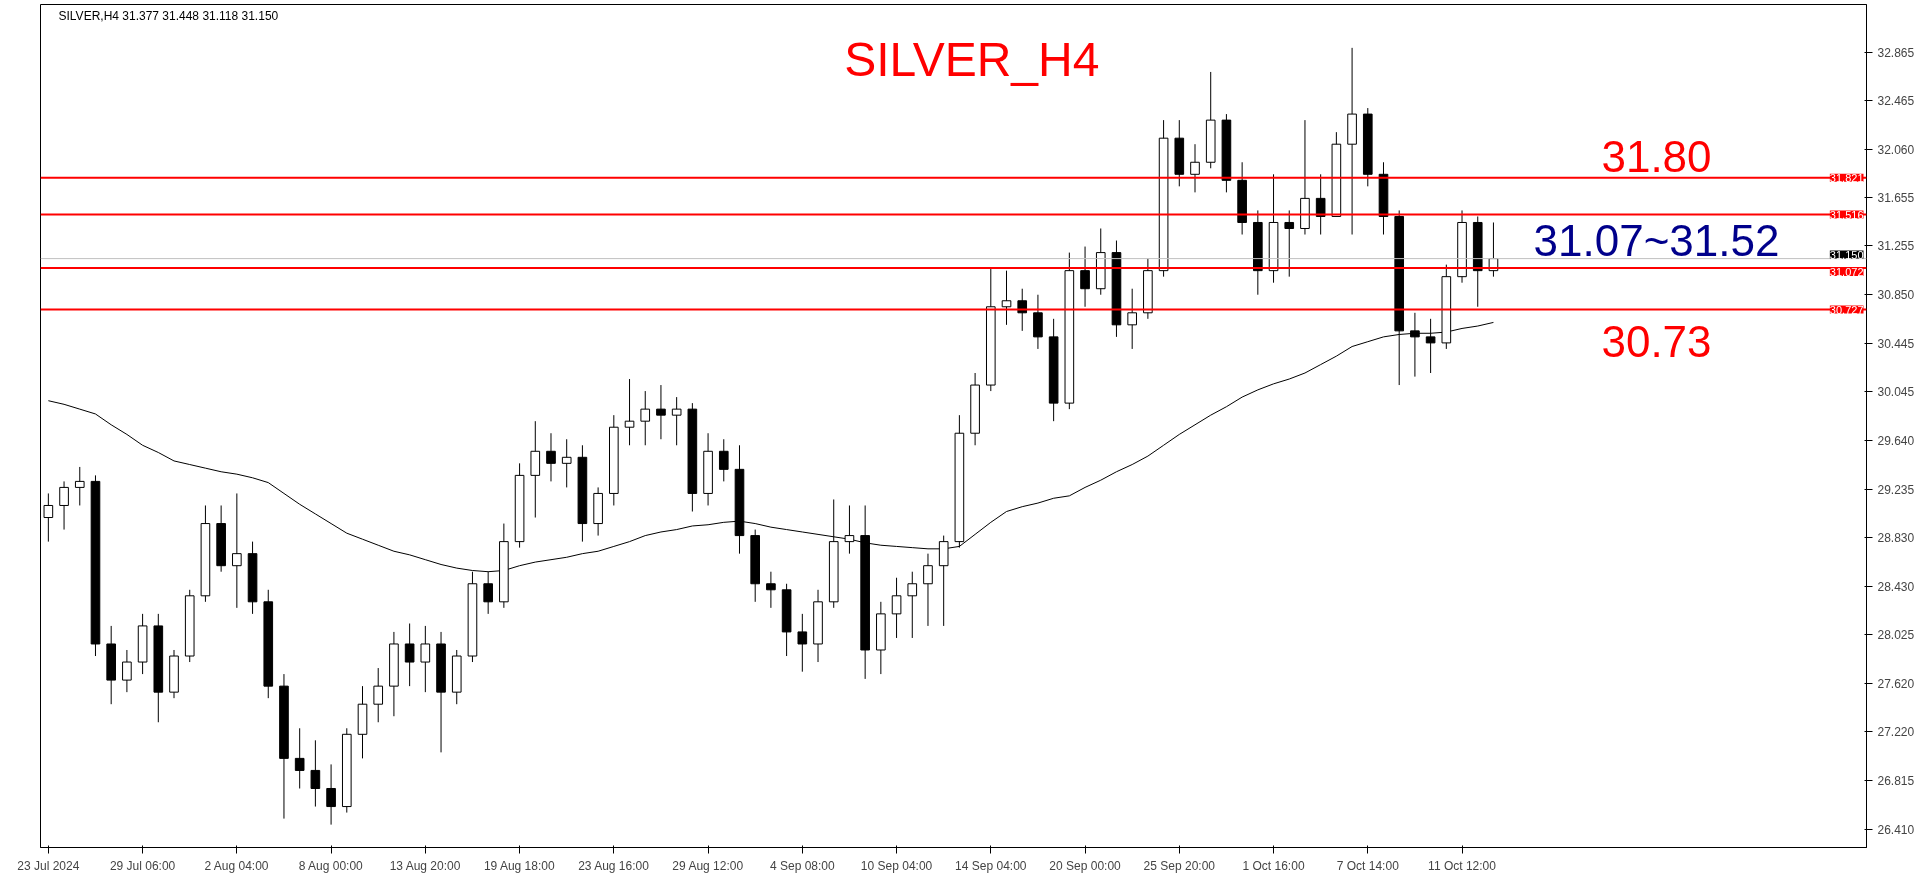  I want to click on x-tick-label: 2 Aug 04:00, so click(236, 865).